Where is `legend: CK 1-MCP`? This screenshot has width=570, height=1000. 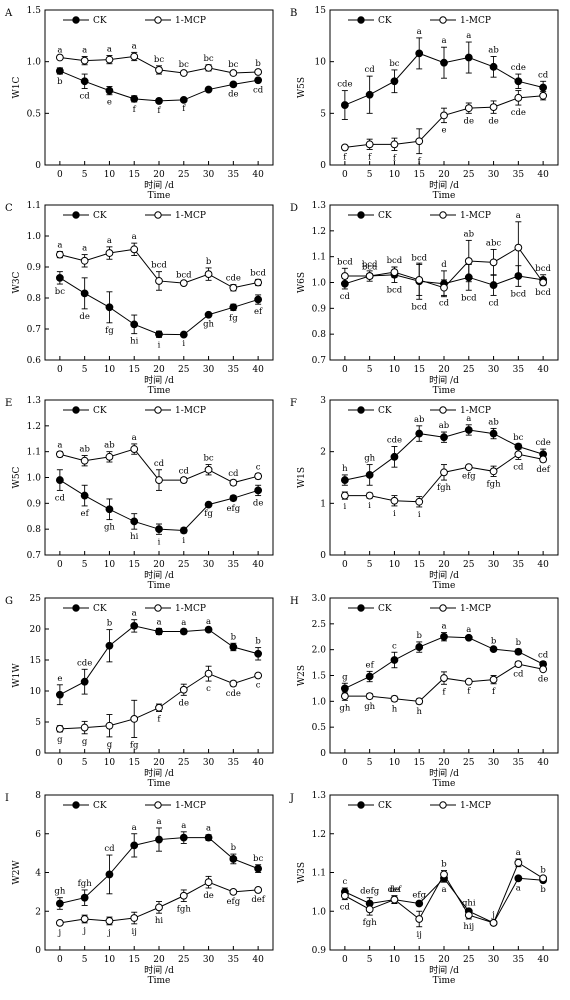 legend: CK 1-MCP is located at coordinates (419, 806).